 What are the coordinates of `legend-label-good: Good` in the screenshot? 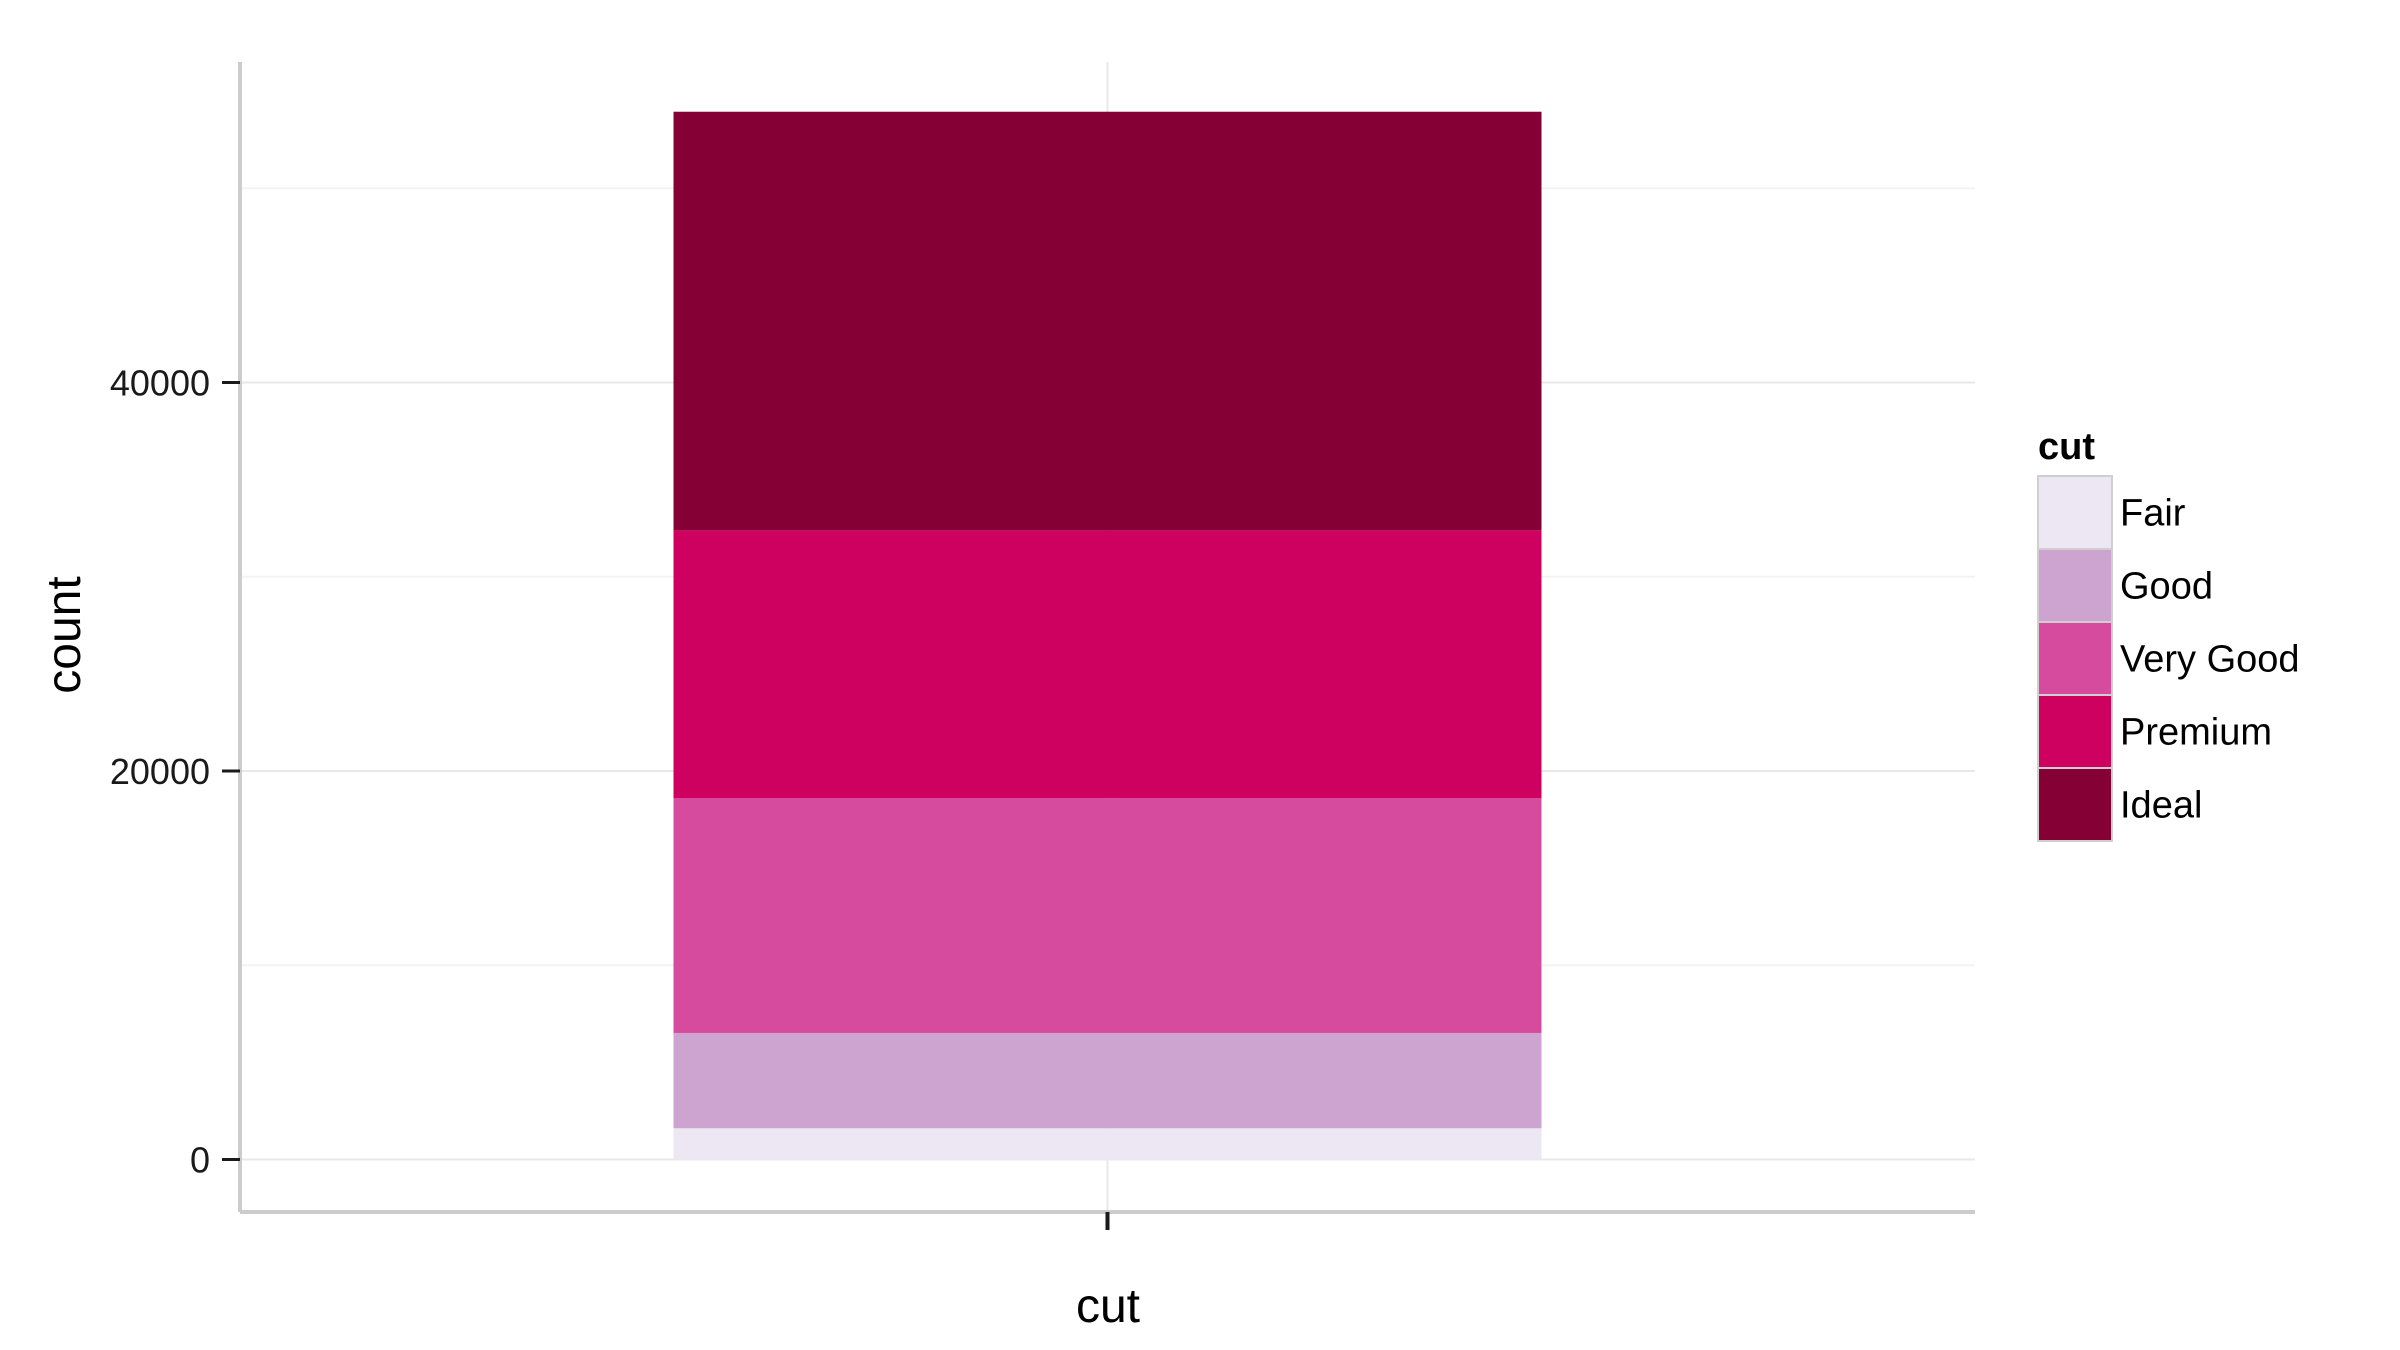 It's located at (2166, 587).